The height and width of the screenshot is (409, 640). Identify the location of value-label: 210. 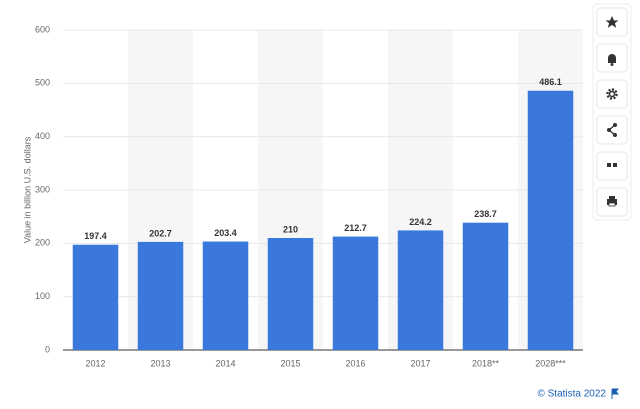
(290, 229).